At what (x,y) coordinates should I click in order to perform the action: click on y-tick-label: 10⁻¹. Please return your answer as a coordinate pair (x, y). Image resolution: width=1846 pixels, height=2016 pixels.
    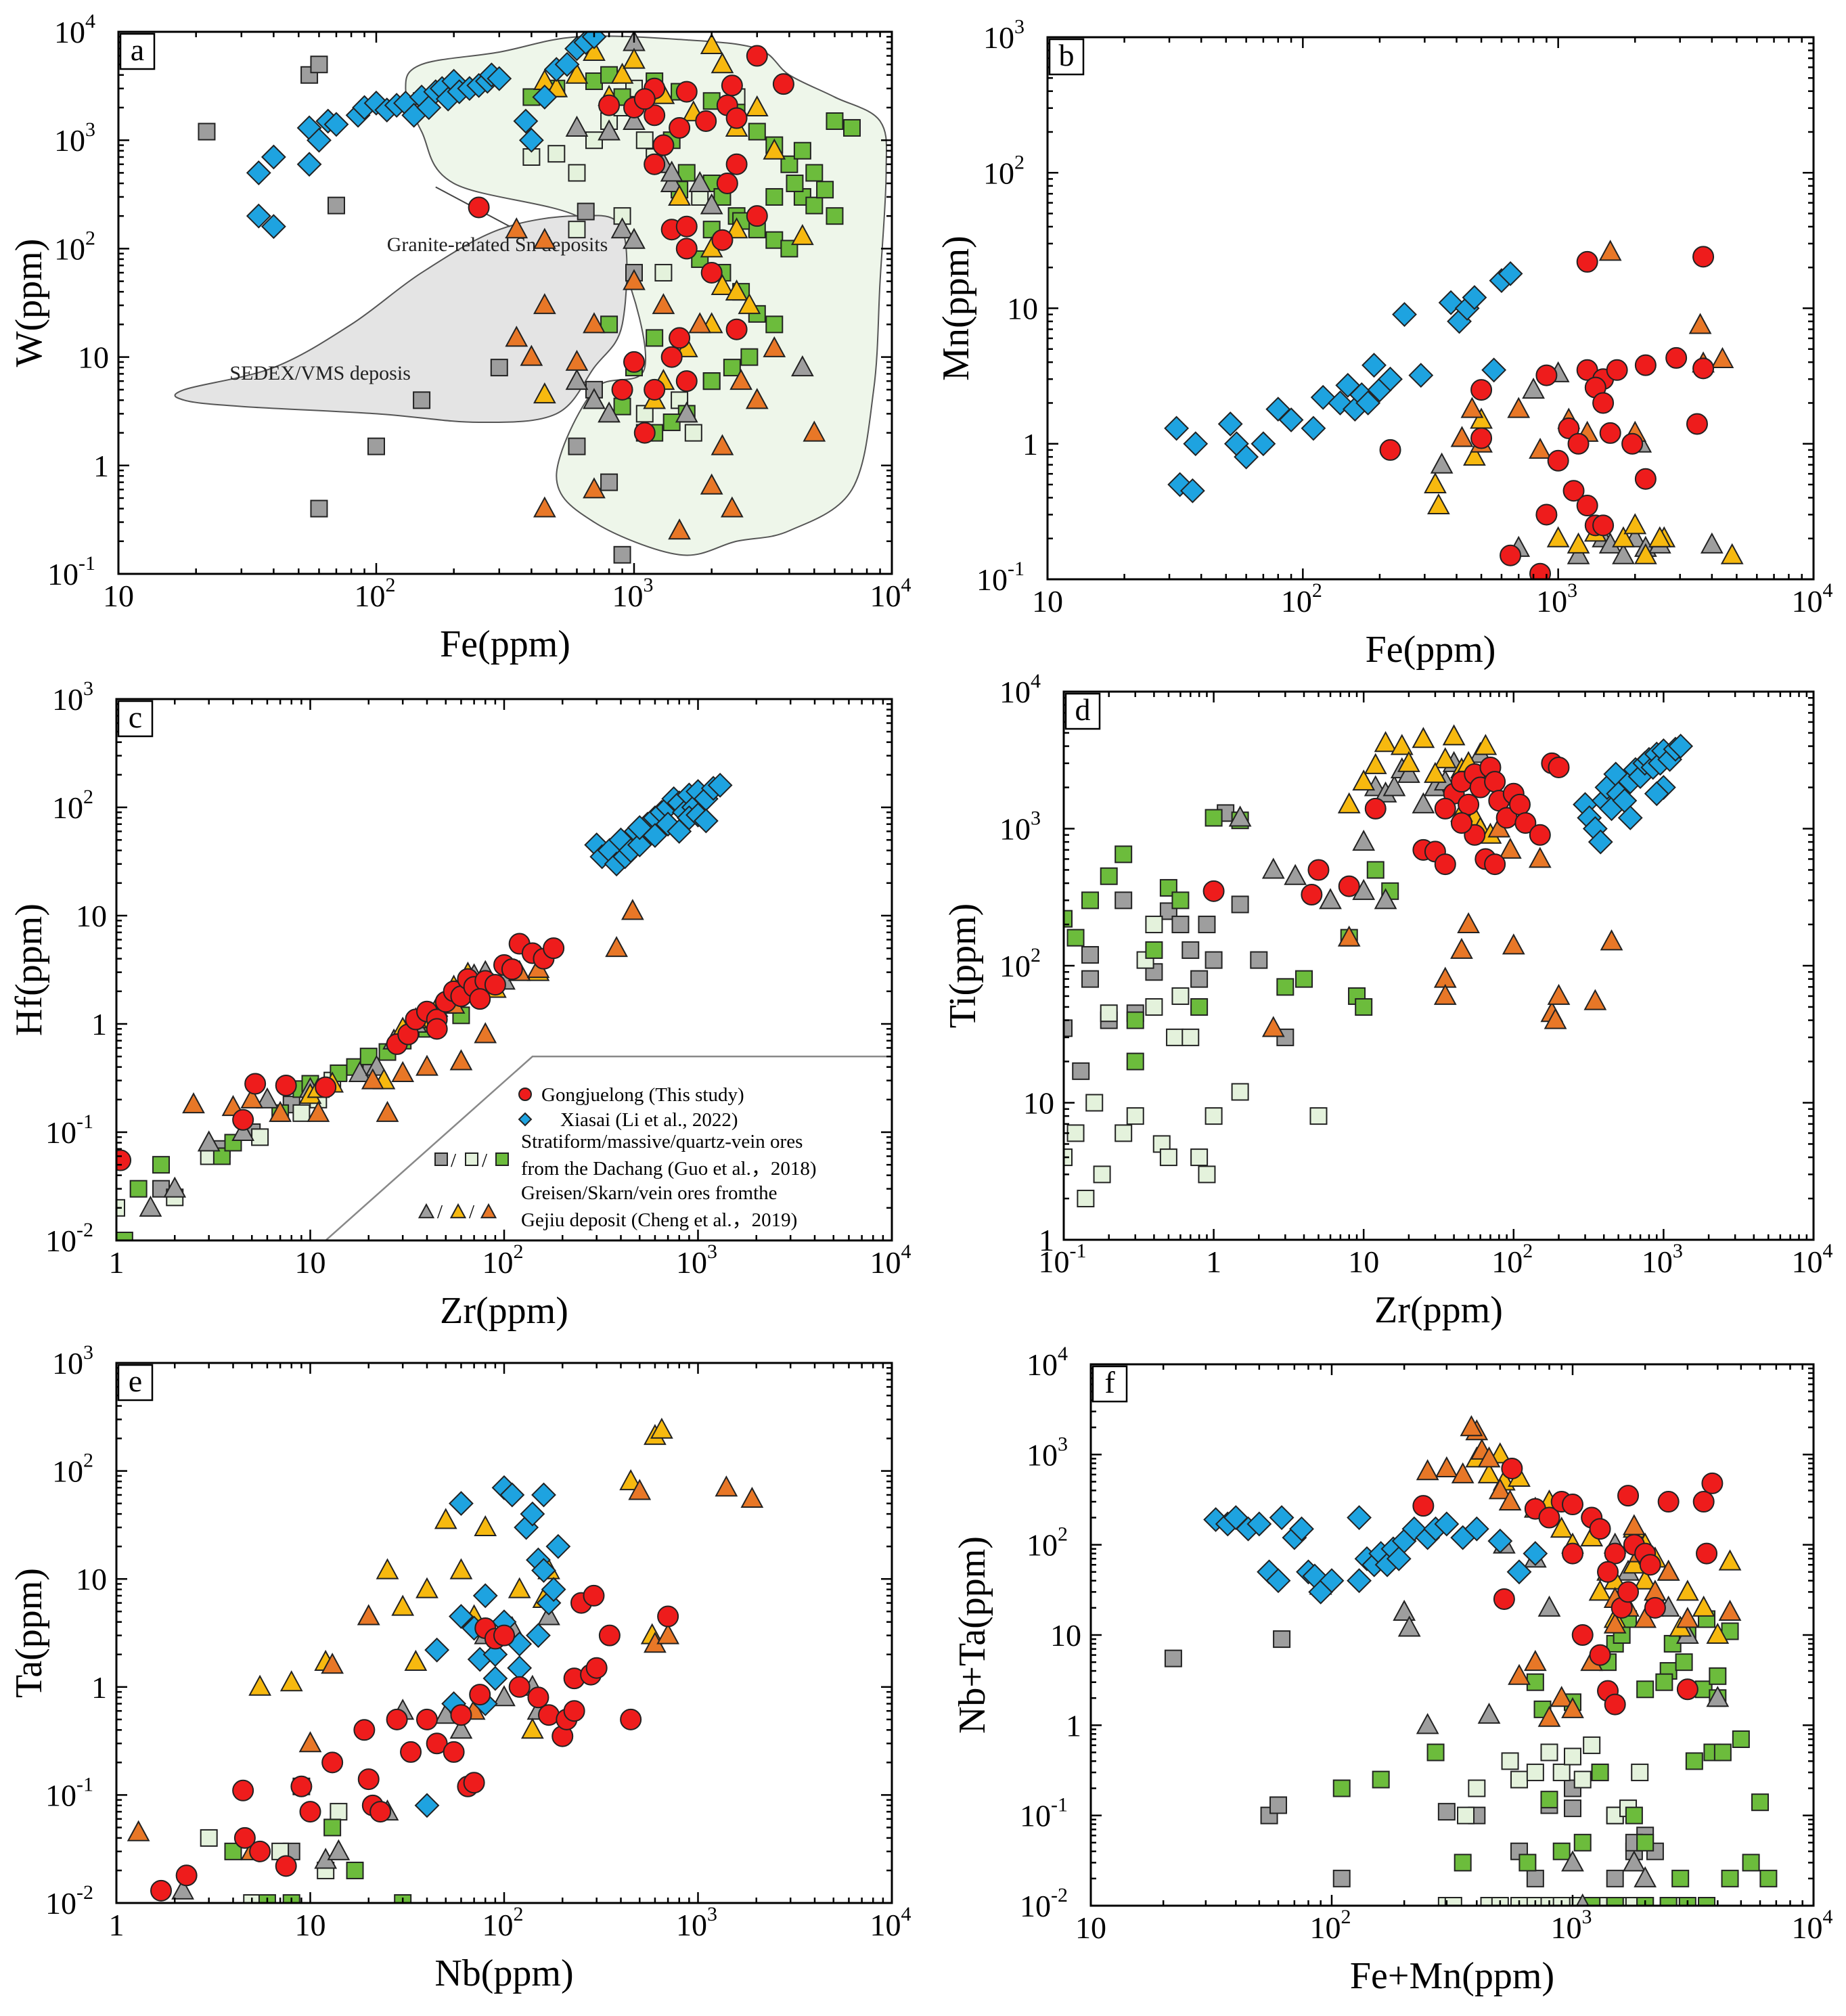
    Looking at the image, I should click on (69, 1792).